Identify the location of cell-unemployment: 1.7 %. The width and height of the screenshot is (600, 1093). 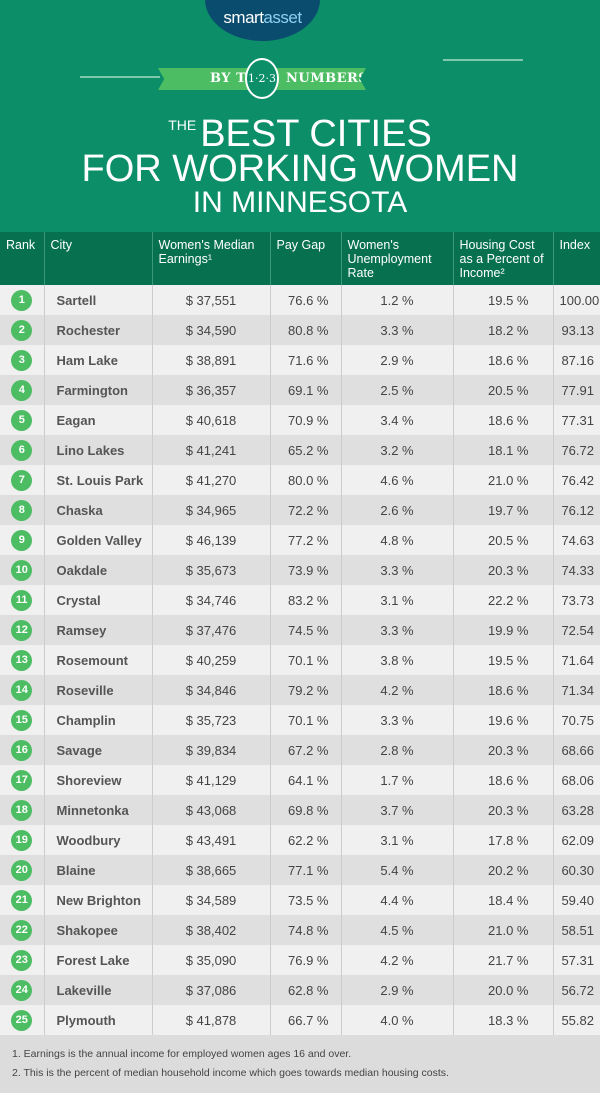
(396, 780).